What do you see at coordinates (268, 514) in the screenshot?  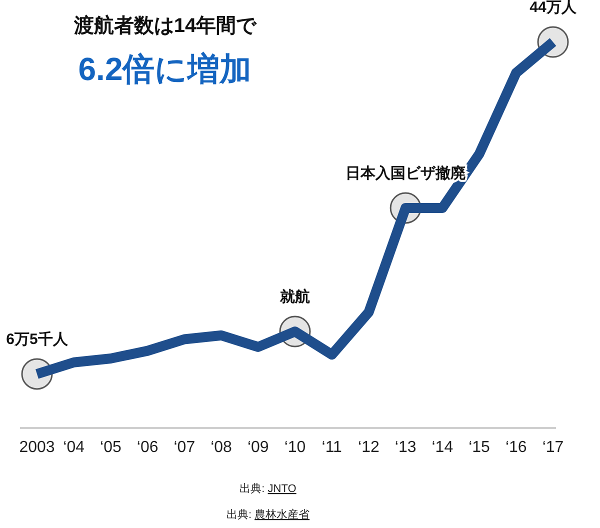 I see `source-note: 出典: 農林水産省` at bounding box center [268, 514].